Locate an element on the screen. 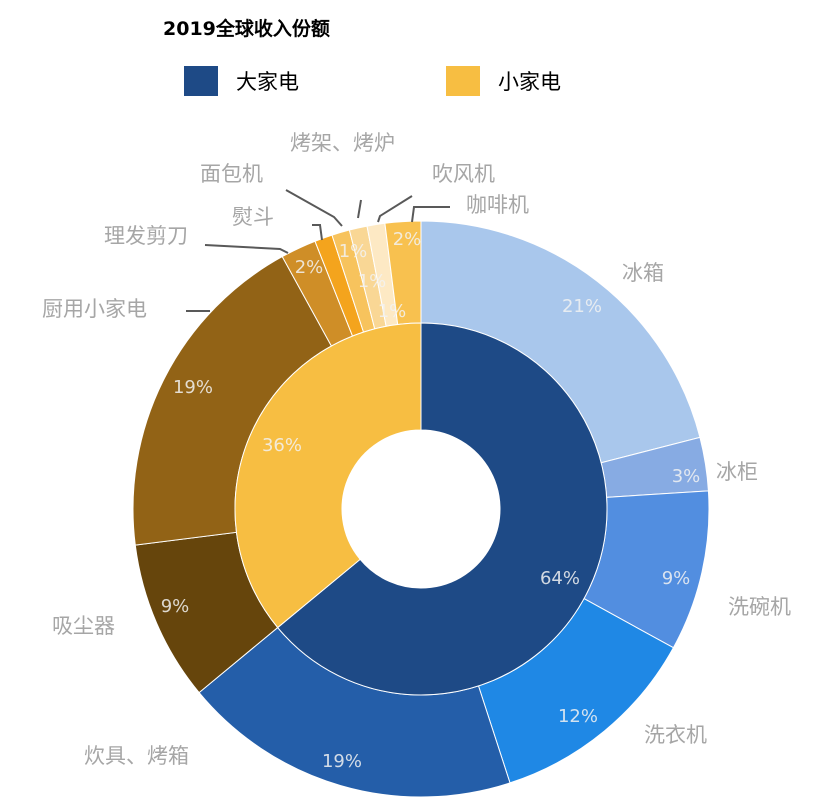 This screenshot has height=810, width=826. chart-title: 2019全球收入份额 is located at coordinates (246, 29).